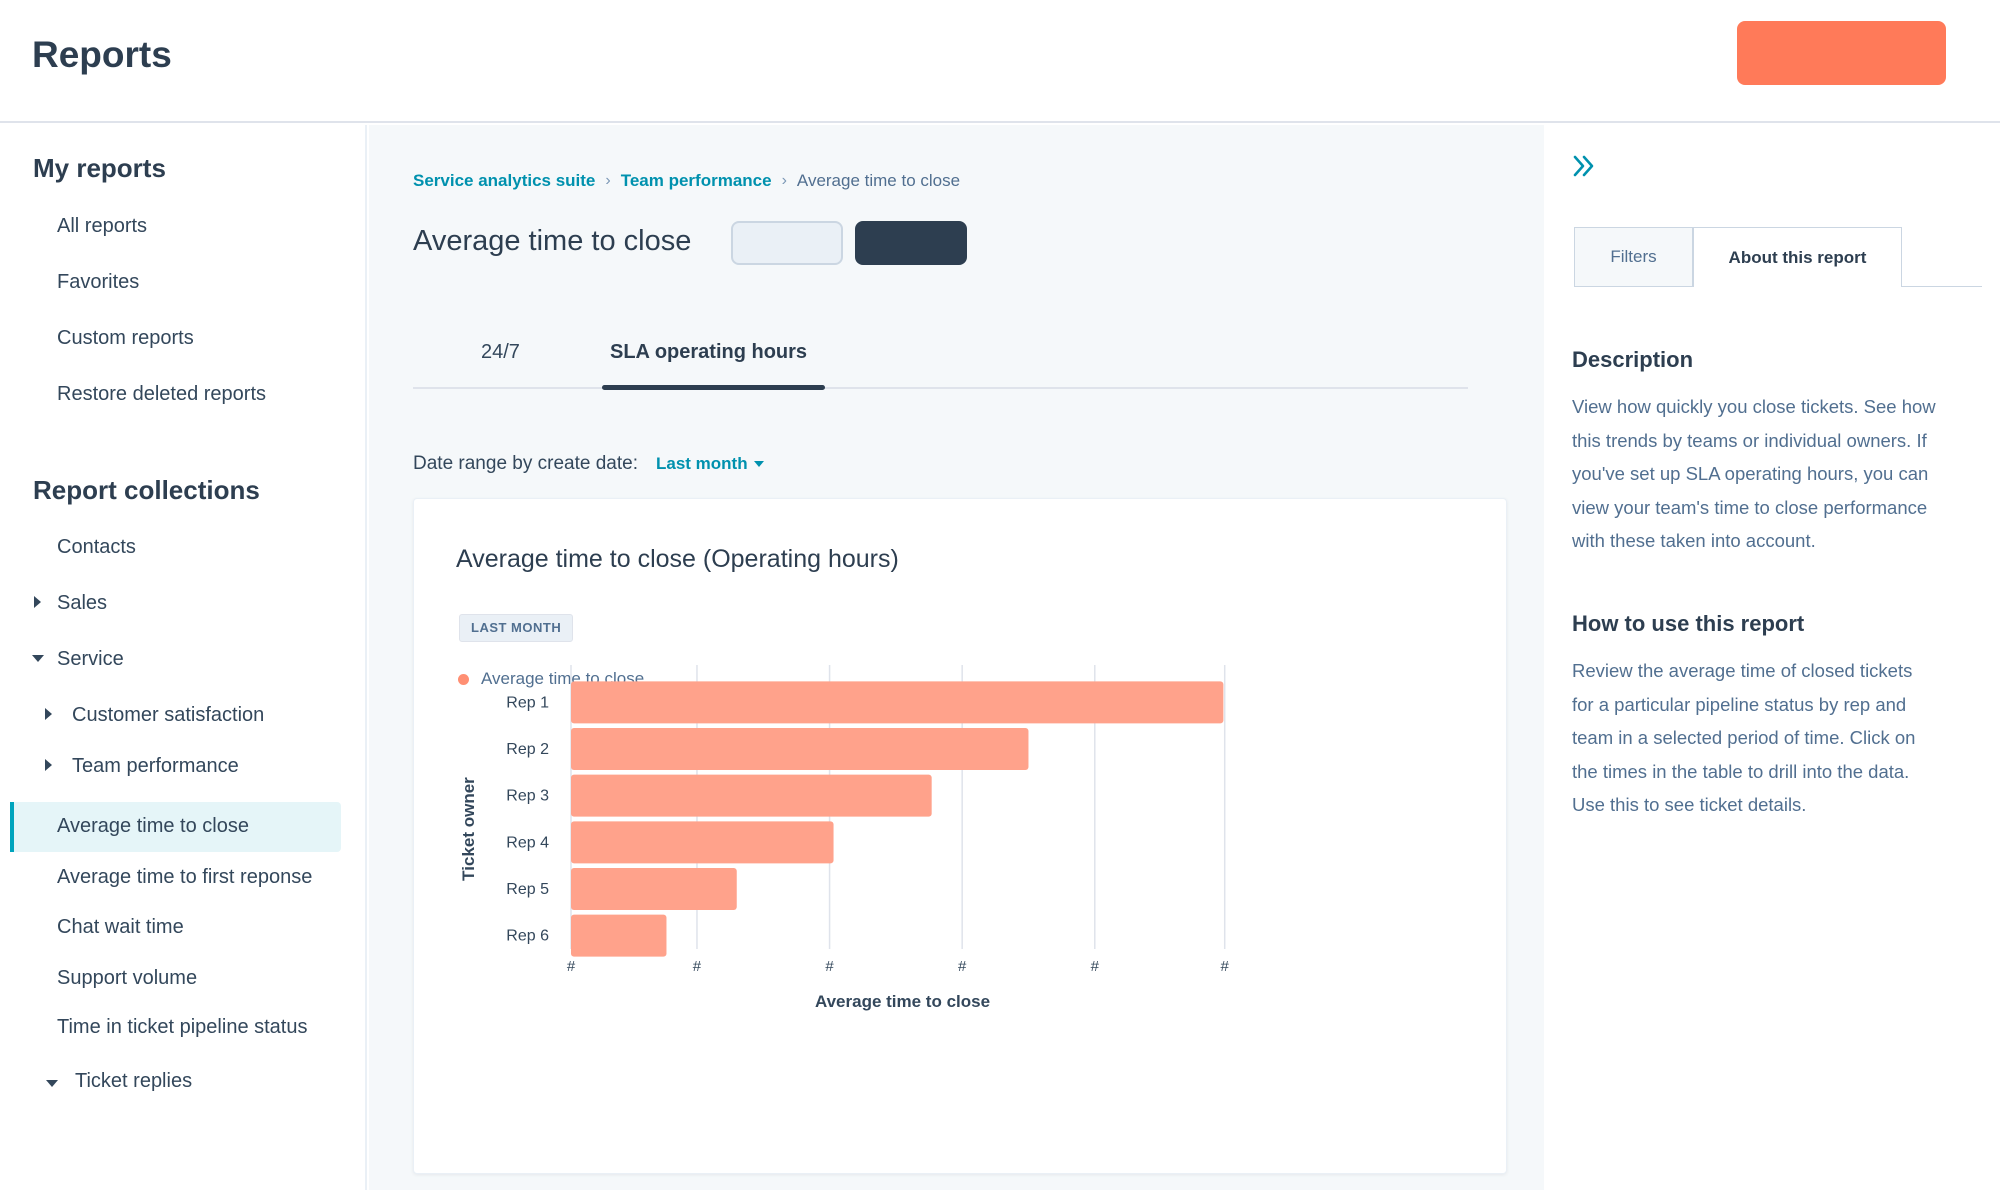 The height and width of the screenshot is (1190, 2000). Describe the element at coordinates (1841, 53) in the screenshot. I see `create-report-button` at that location.